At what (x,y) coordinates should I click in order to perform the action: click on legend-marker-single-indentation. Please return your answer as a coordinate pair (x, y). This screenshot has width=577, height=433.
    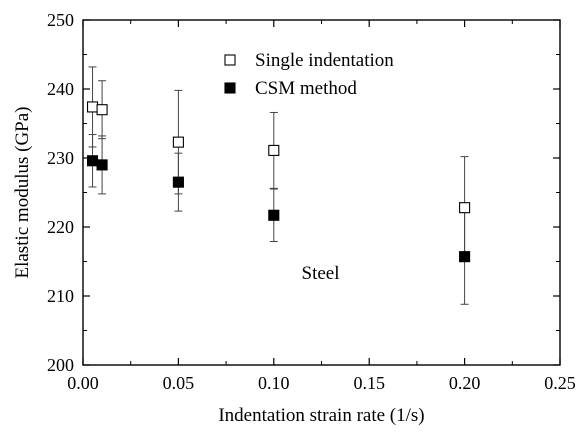
    Looking at the image, I should click on (230, 60).